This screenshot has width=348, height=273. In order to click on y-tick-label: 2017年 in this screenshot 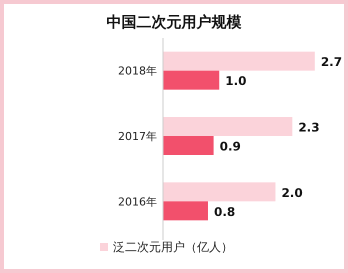, I will do `click(137, 136)`.